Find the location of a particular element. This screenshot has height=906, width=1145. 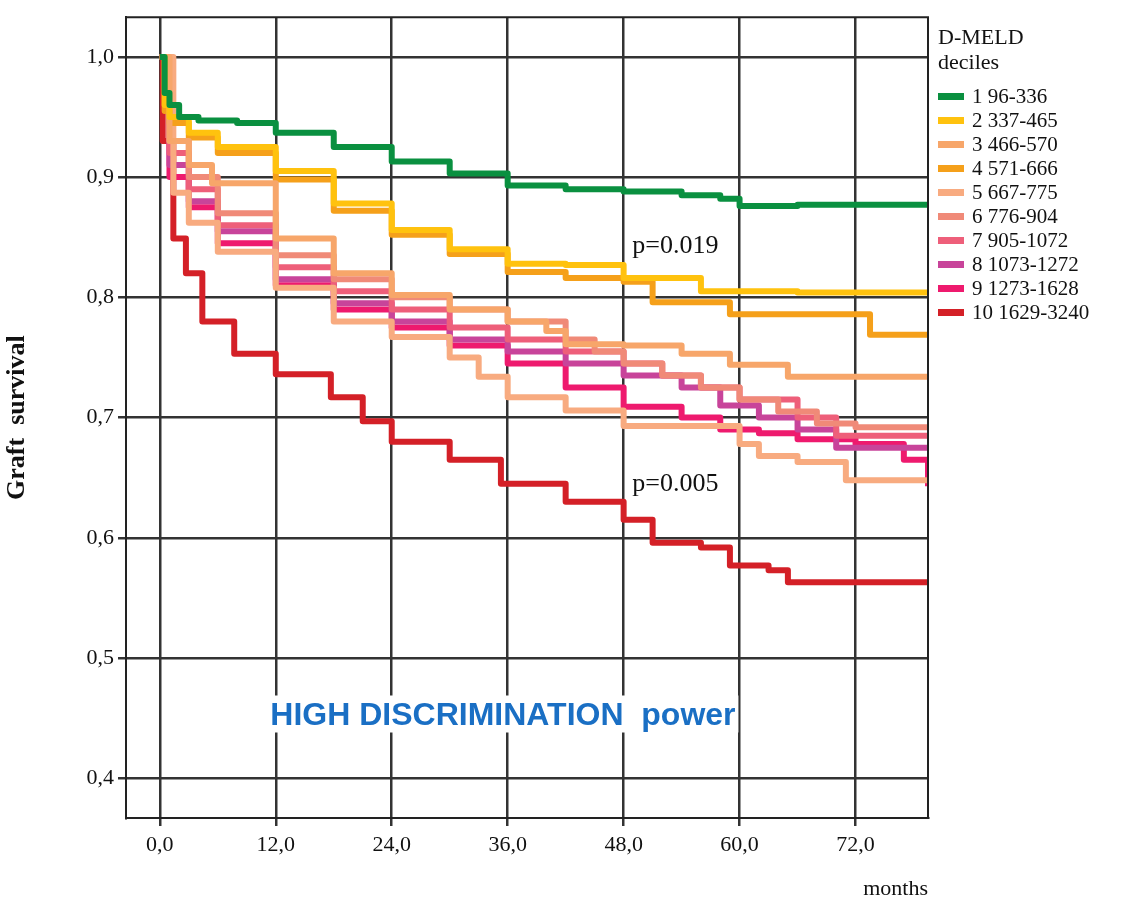

annotation: p=0.005 is located at coordinates (675, 483).